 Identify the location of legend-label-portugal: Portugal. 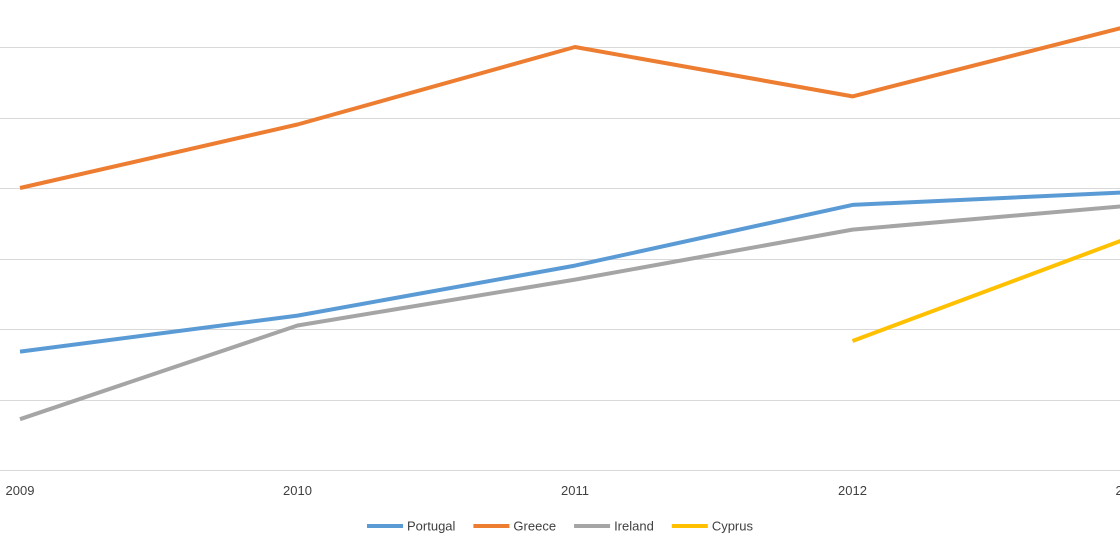
(431, 526).